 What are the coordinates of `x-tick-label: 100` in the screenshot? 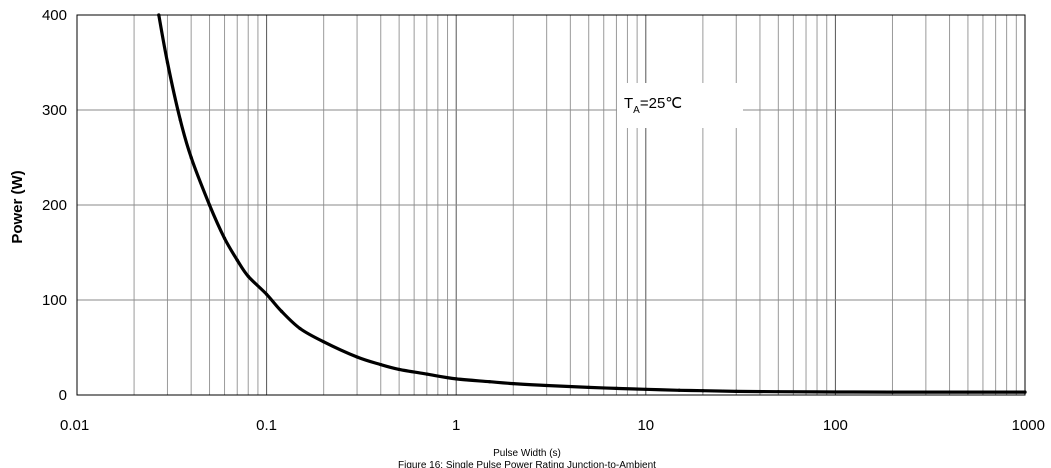 It's located at (835, 425).